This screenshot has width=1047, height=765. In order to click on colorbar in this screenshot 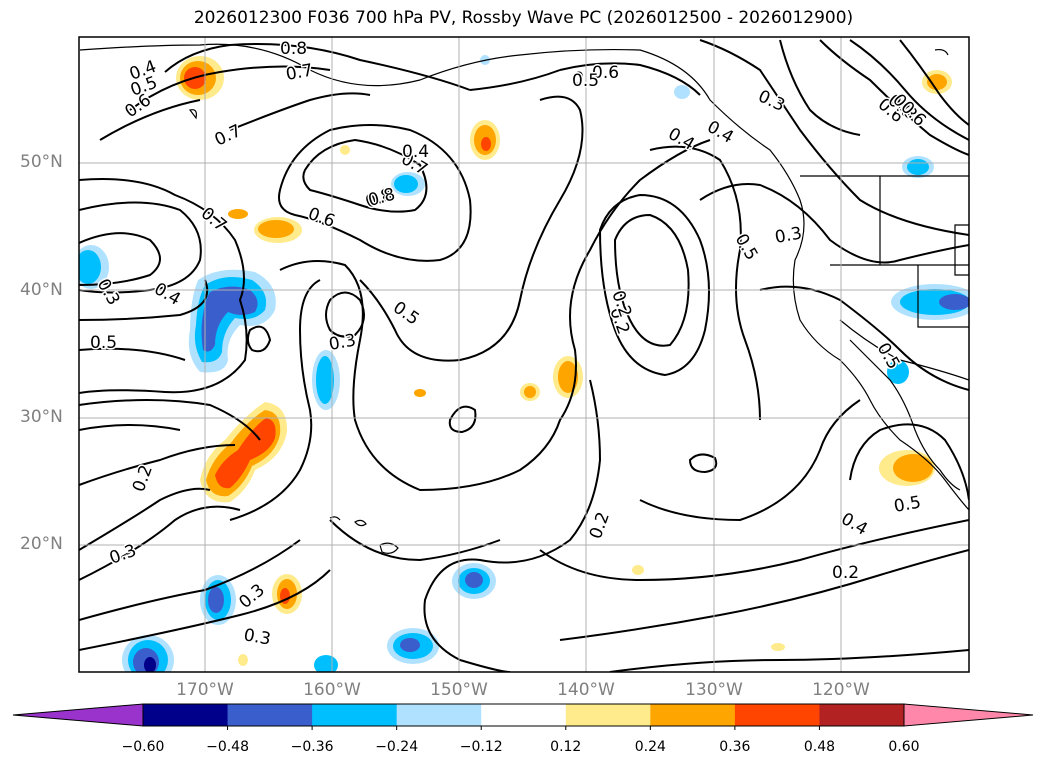, I will do `click(523, 716)`.